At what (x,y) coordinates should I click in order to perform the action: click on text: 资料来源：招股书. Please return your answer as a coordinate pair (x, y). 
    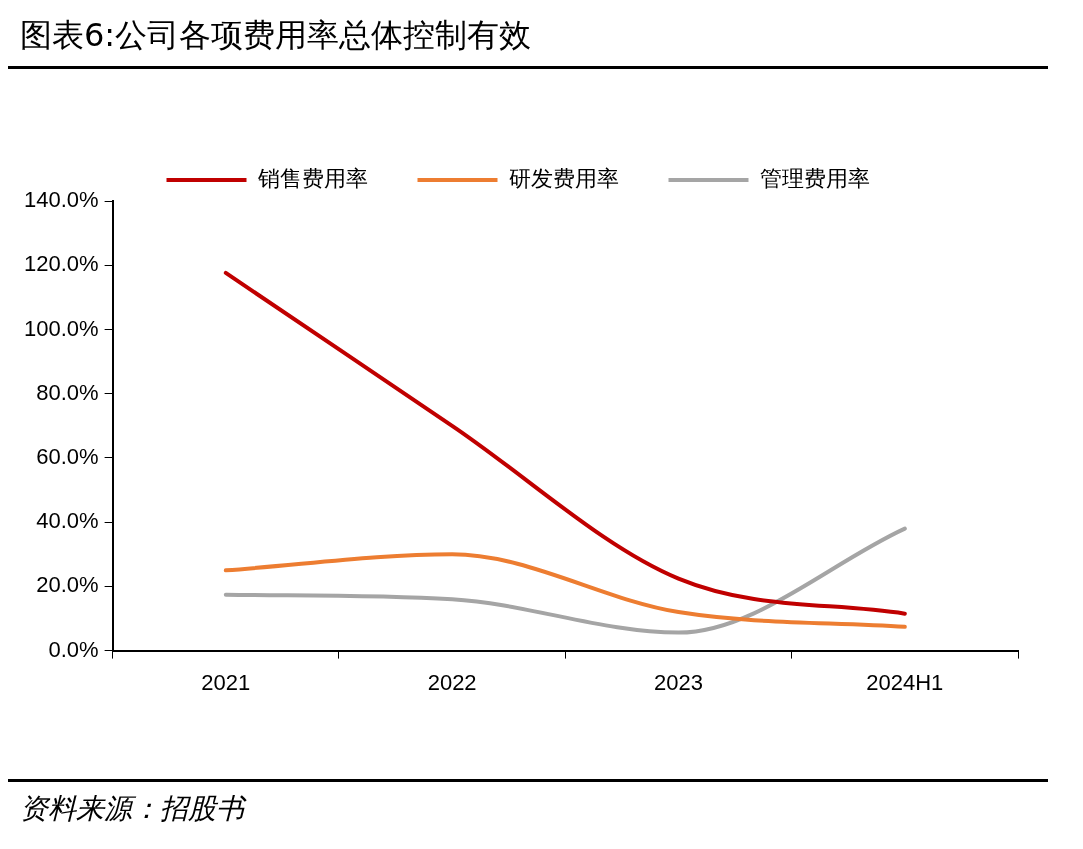
    Looking at the image, I should click on (134, 809).